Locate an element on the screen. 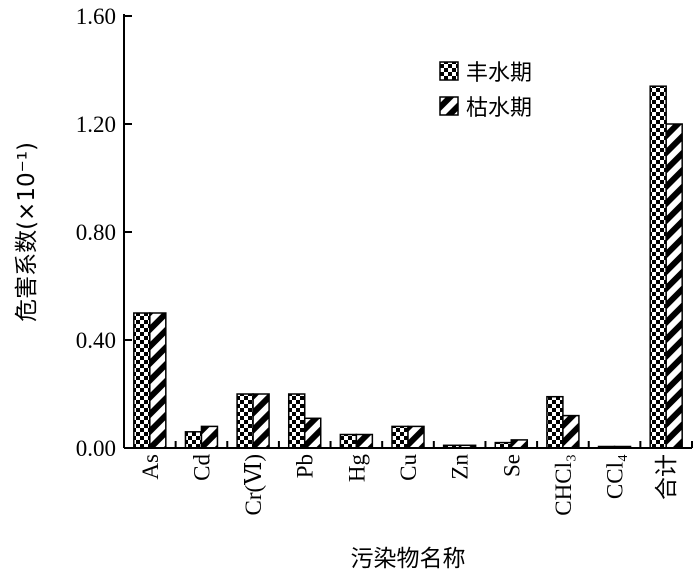 This screenshot has height=578, width=700. legend-label-wet-season: 丰水期 is located at coordinates (499, 73).